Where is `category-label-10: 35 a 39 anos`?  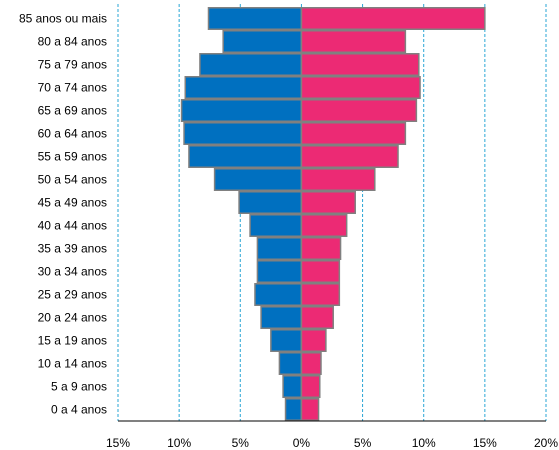 category-label-10: 35 a 39 anos is located at coordinates (72, 249).